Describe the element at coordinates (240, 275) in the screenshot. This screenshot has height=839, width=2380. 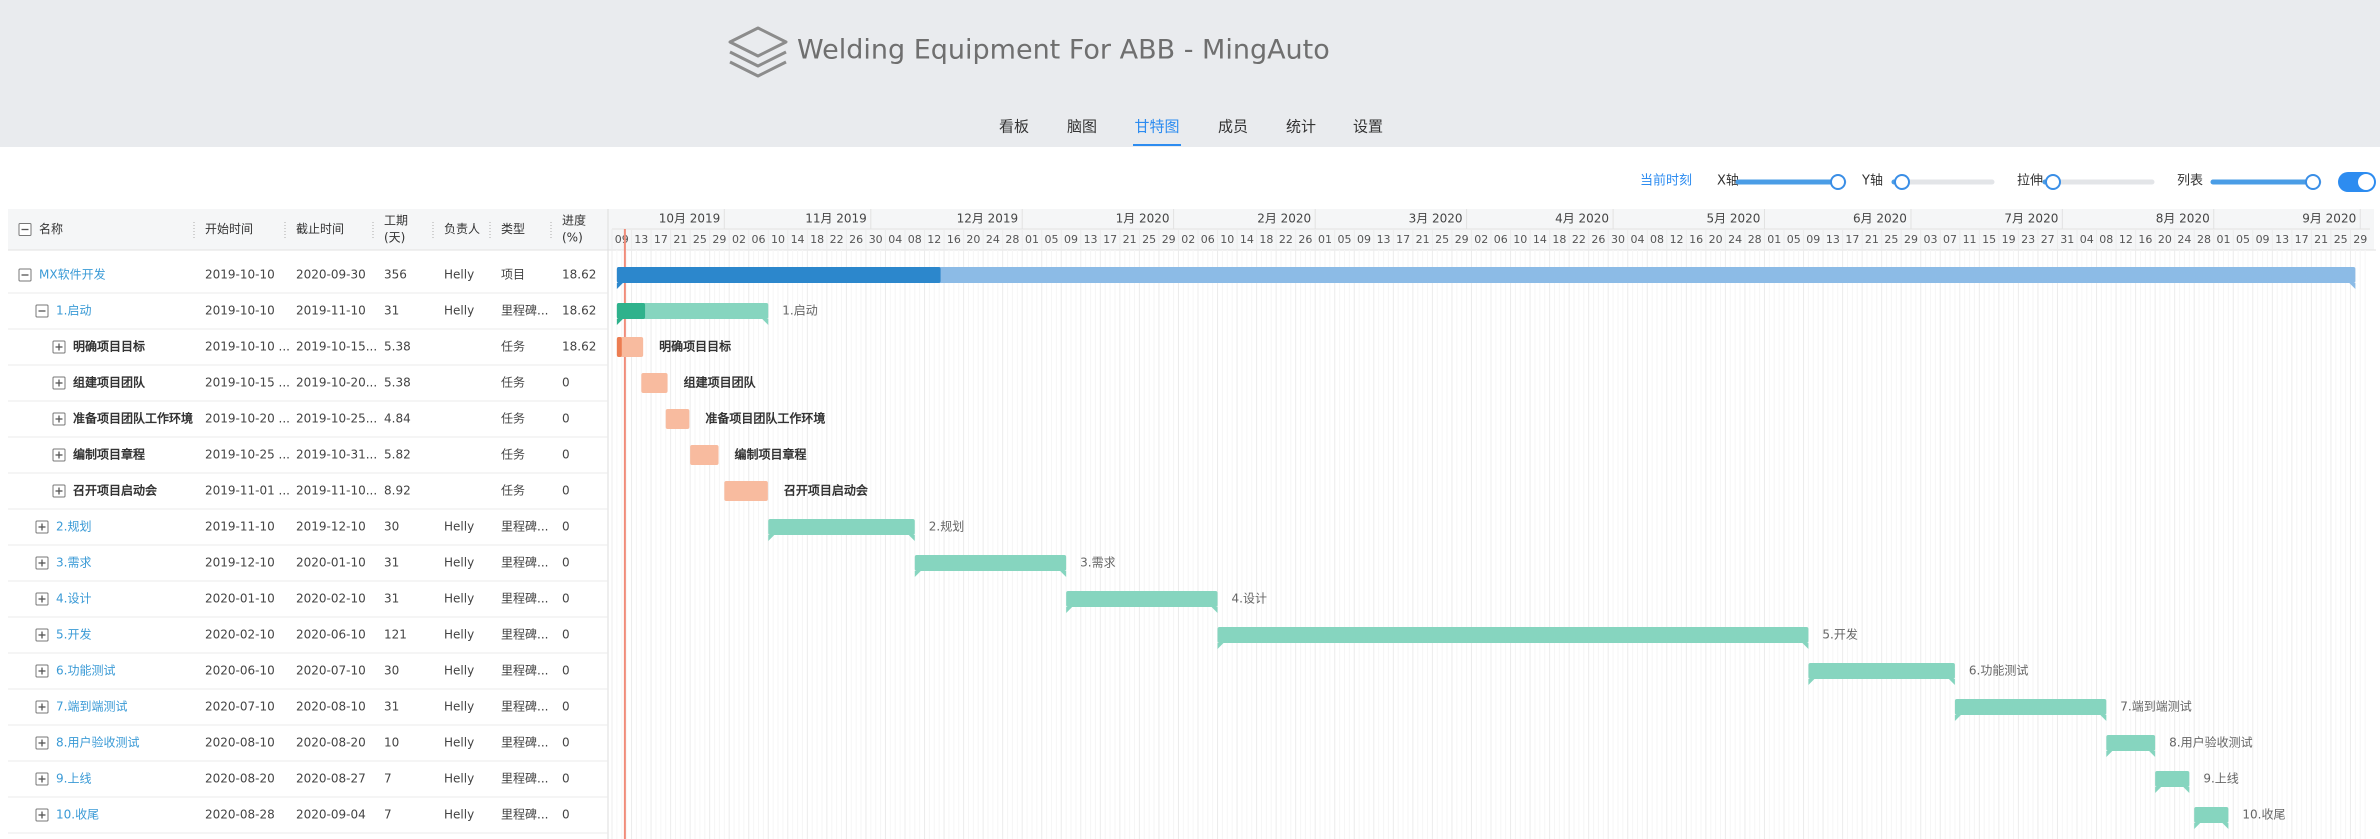
I see `cell-start: 2019-10-10` at that location.